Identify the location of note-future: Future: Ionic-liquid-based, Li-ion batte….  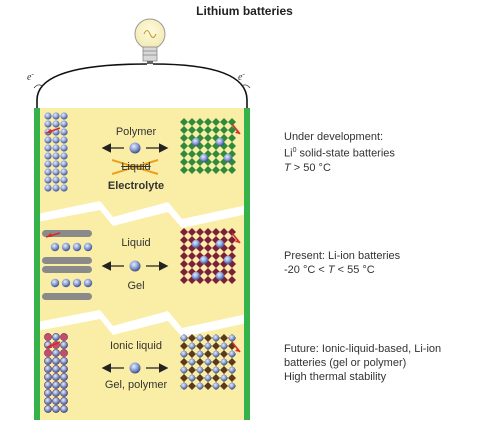
(363, 363).